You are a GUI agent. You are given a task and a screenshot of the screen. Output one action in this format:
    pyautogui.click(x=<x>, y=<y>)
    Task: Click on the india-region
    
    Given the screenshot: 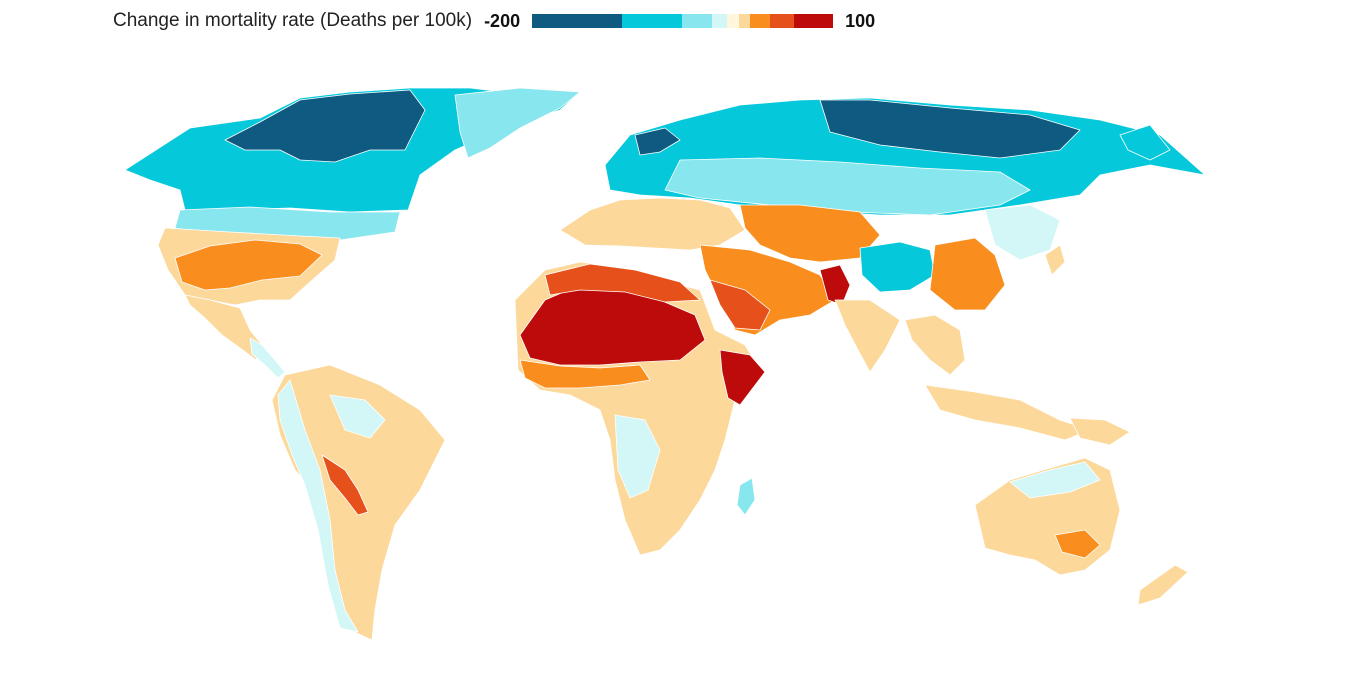 What is the action you would take?
    pyautogui.click(x=867, y=336)
    